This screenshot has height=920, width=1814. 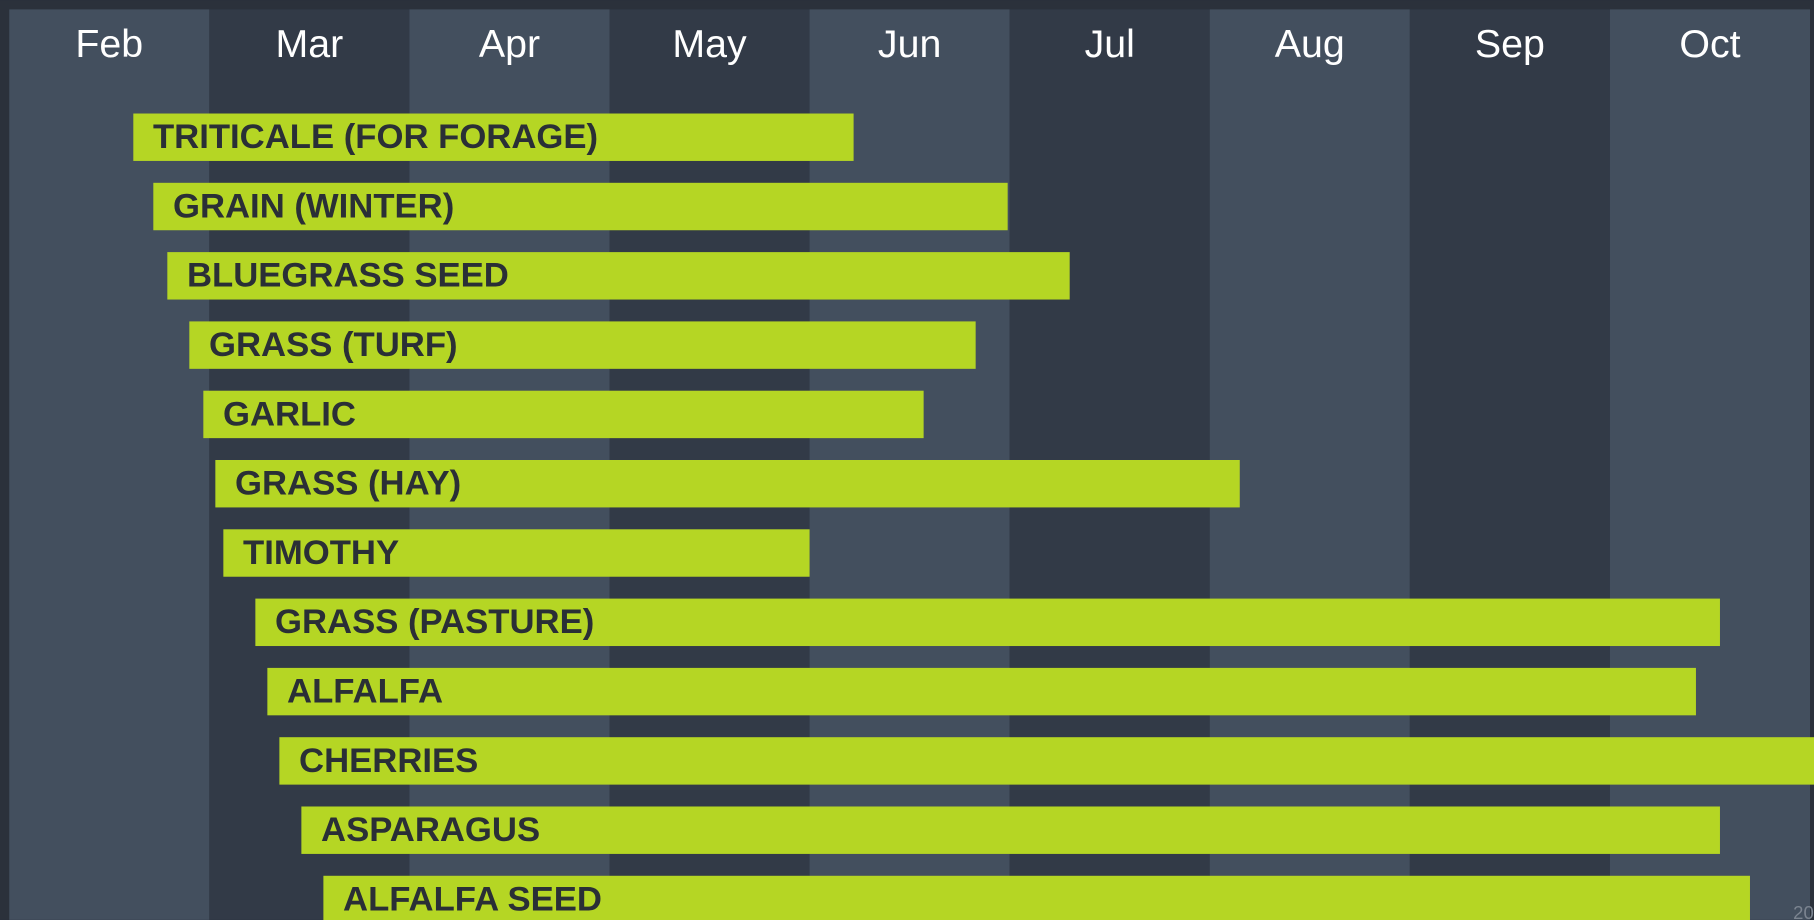 I want to click on month-label: Feb, so click(x=109, y=44).